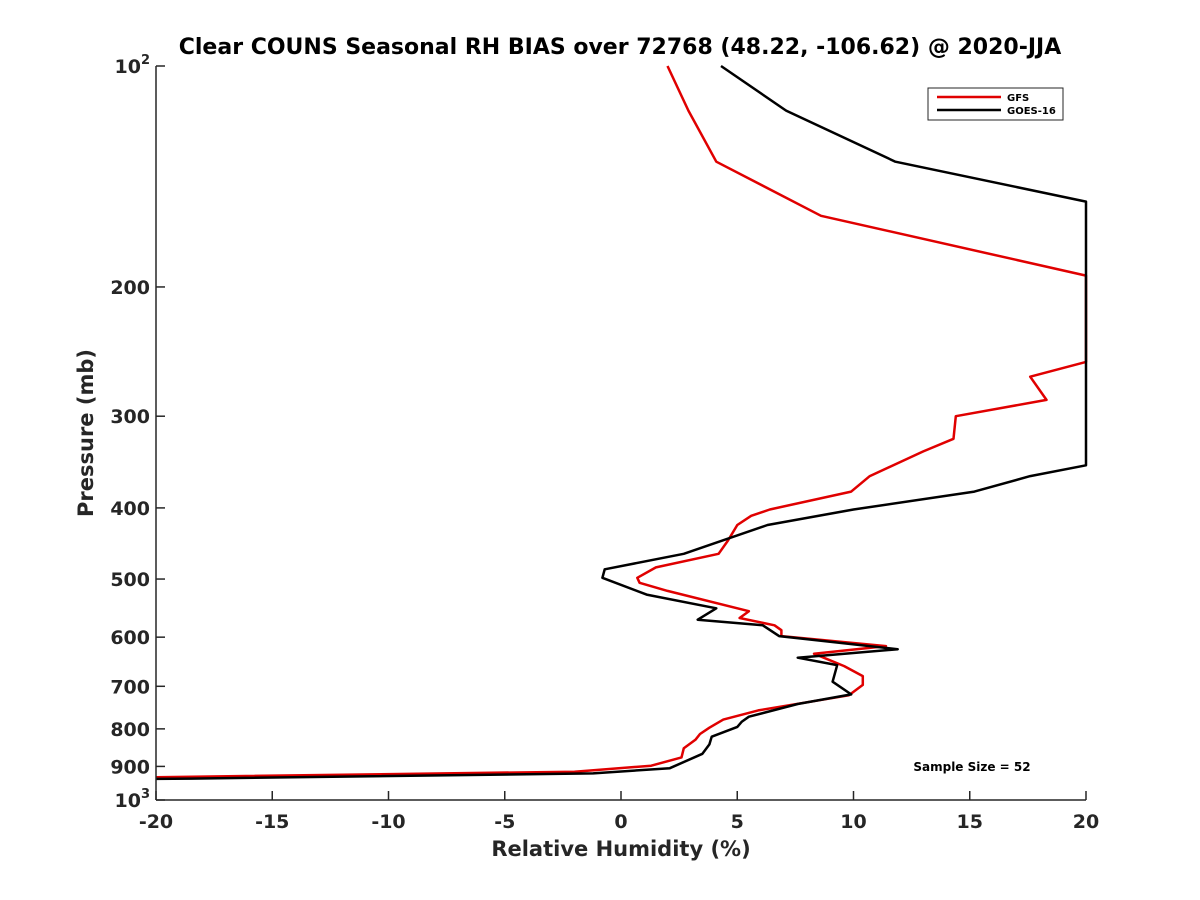  I want to click on y-ticks: 10² 200 300 400 500 600 700 800 900 10³, so click(137, 432).